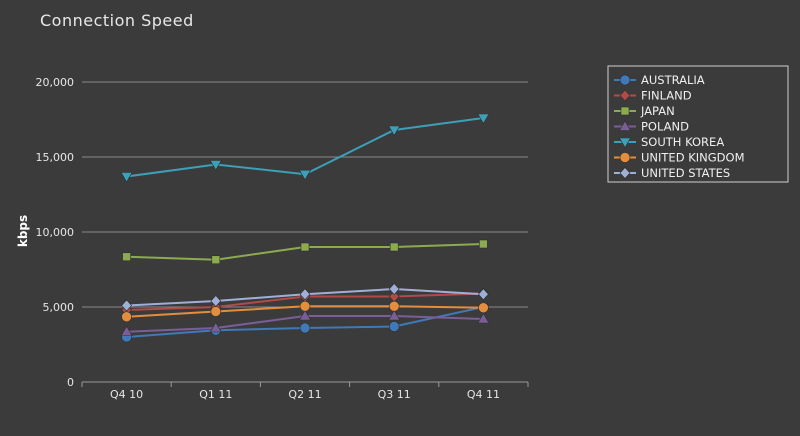 Image resolution: width=800 pixels, height=436 pixels. I want to click on legend-item-poland: POLAND, so click(651, 127).